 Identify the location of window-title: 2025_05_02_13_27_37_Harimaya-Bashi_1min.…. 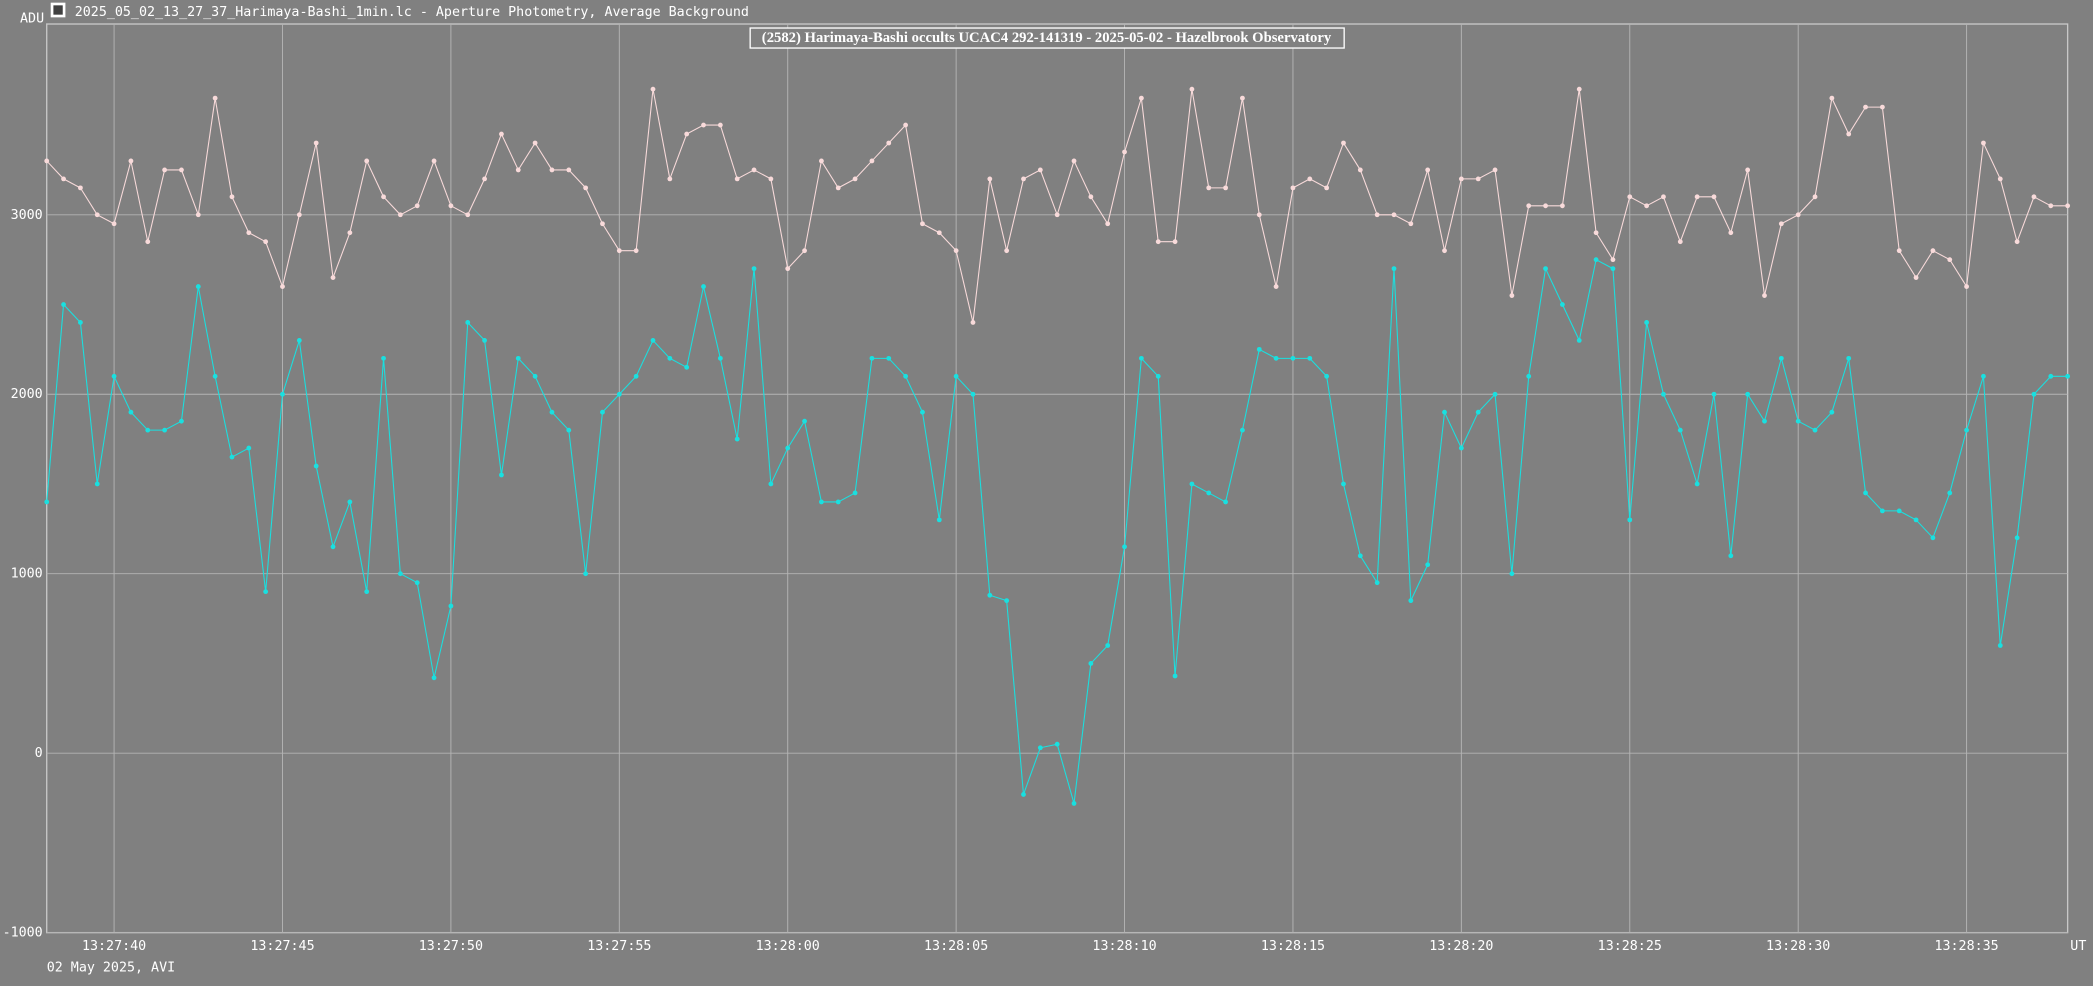
(412, 12).